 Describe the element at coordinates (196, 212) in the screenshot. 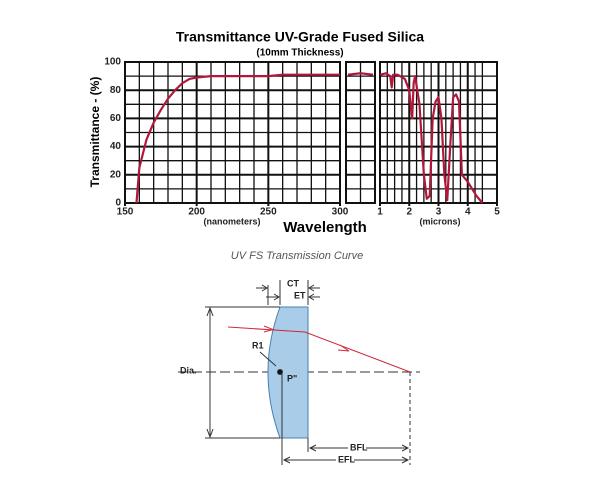

I see `x-tick-label: 200` at that location.